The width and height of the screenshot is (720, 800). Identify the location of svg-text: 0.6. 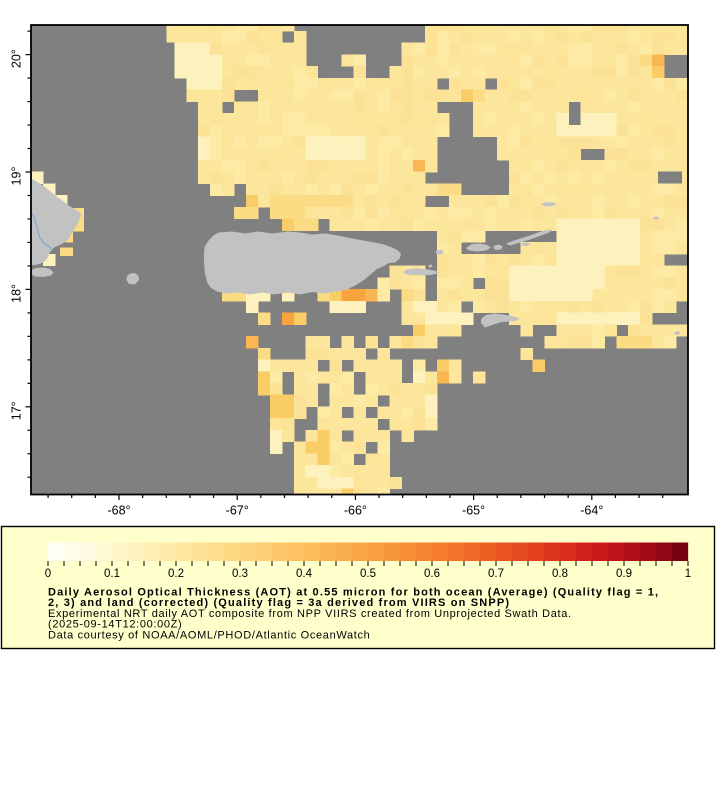
(432, 574).